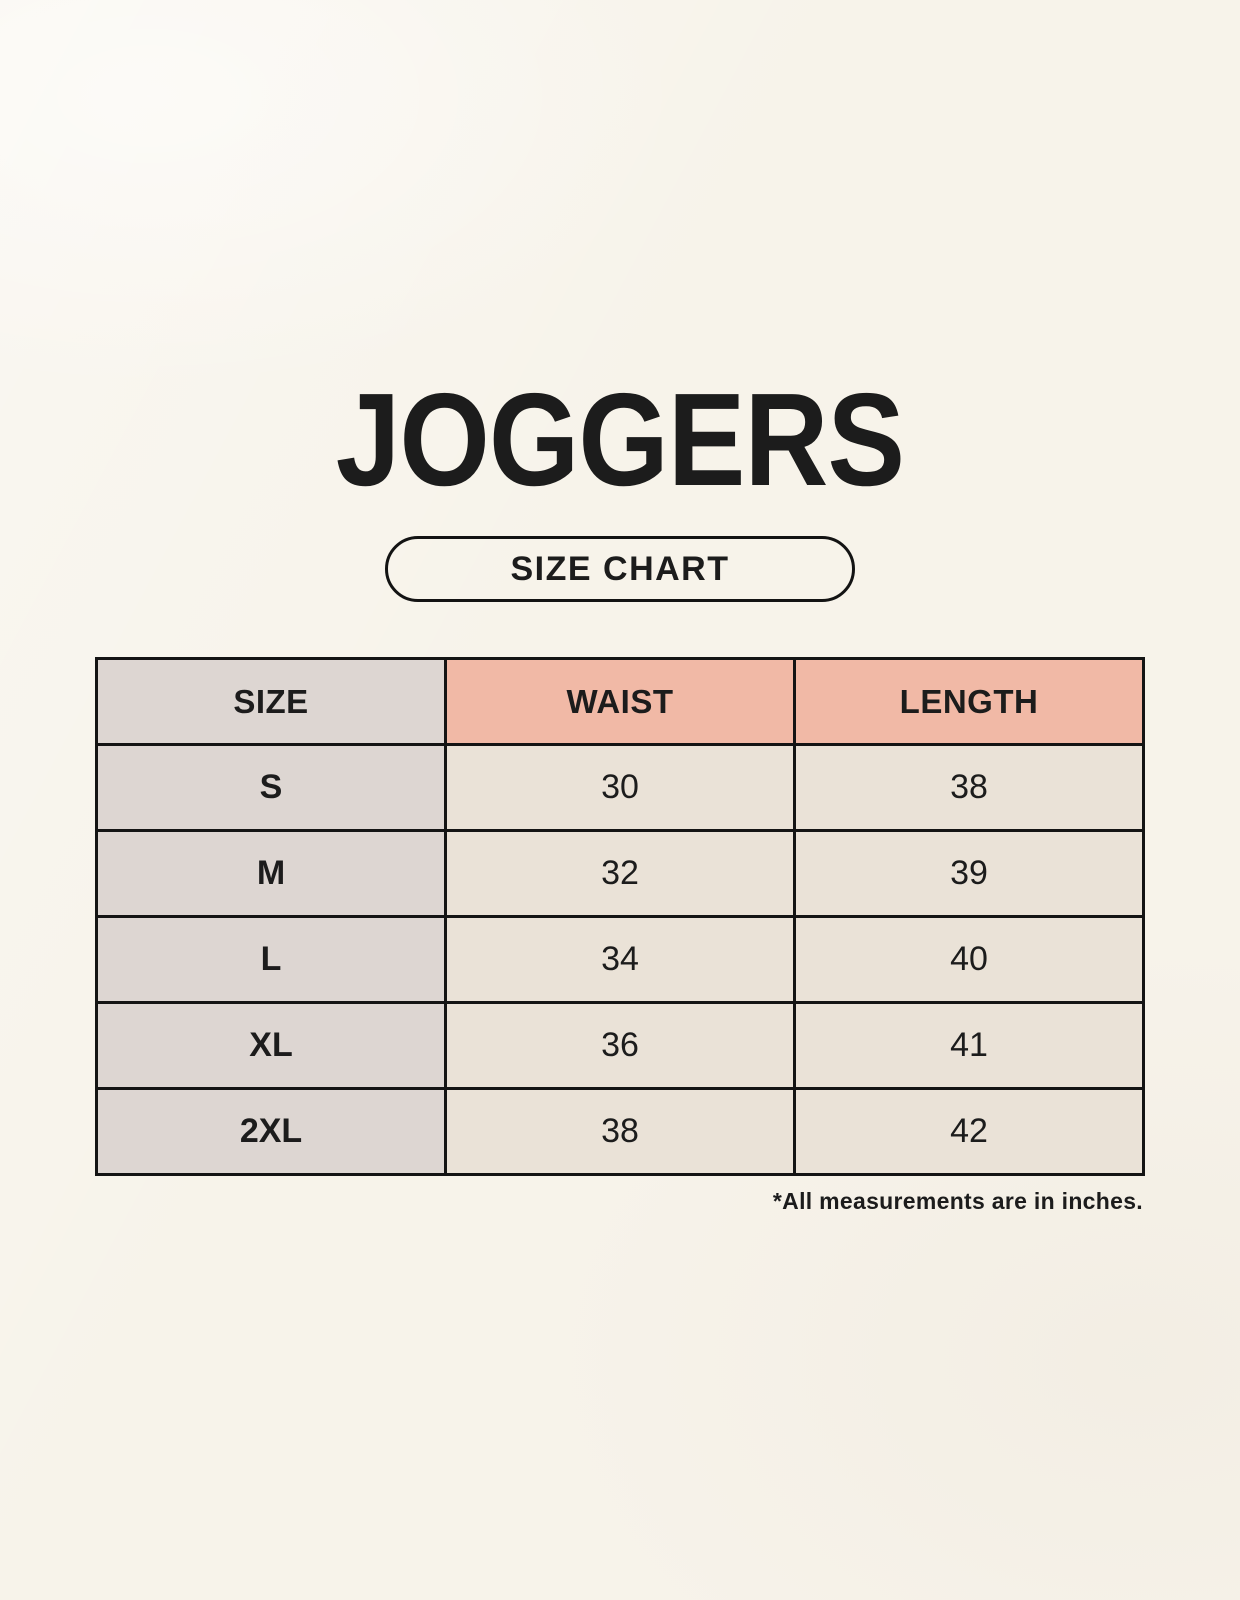 This screenshot has width=1240, height=1600. What do you see at coordinates (969, 1131) in the screenshot?
I see `cell-length: 42` at bounding box center [969, 1131].